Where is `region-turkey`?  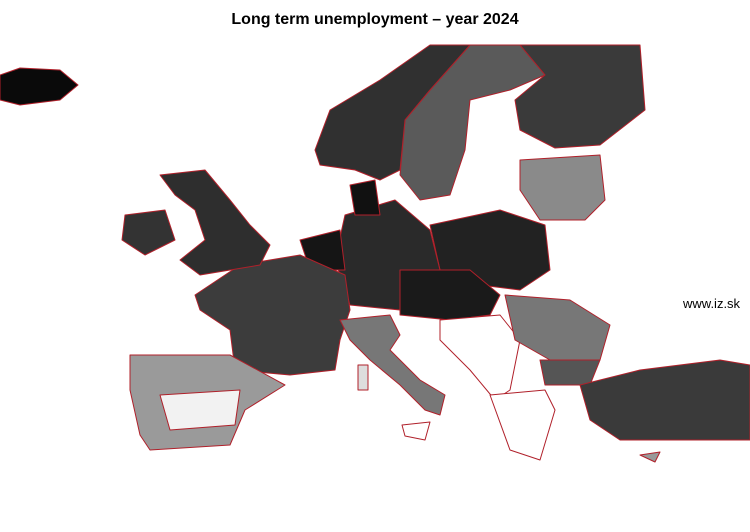 region-turkey is located at coordinates (664, 400).